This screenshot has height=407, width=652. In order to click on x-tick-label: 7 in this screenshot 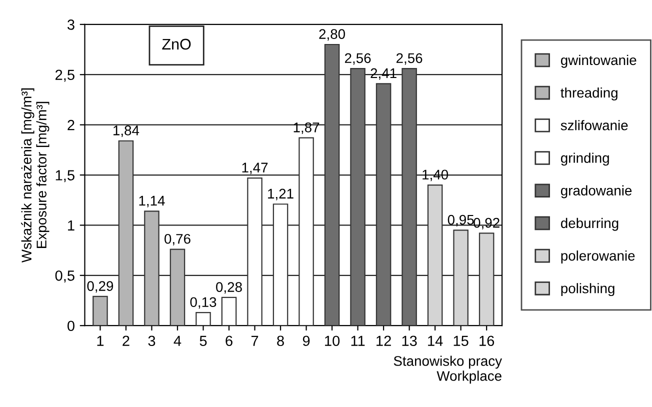, I will do `click(254, 341)`.